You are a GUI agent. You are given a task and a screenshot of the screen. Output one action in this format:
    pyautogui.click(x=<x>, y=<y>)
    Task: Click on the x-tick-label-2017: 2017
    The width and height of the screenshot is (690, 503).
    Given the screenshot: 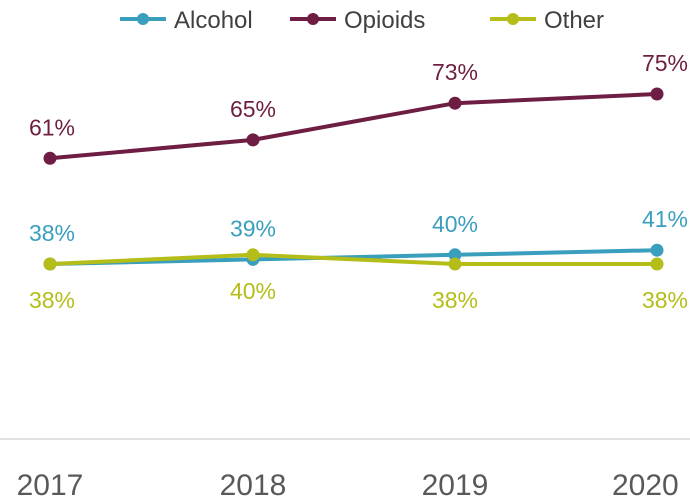 What is the action you would take?
    pyautogui.click(x=50, y=485)
    